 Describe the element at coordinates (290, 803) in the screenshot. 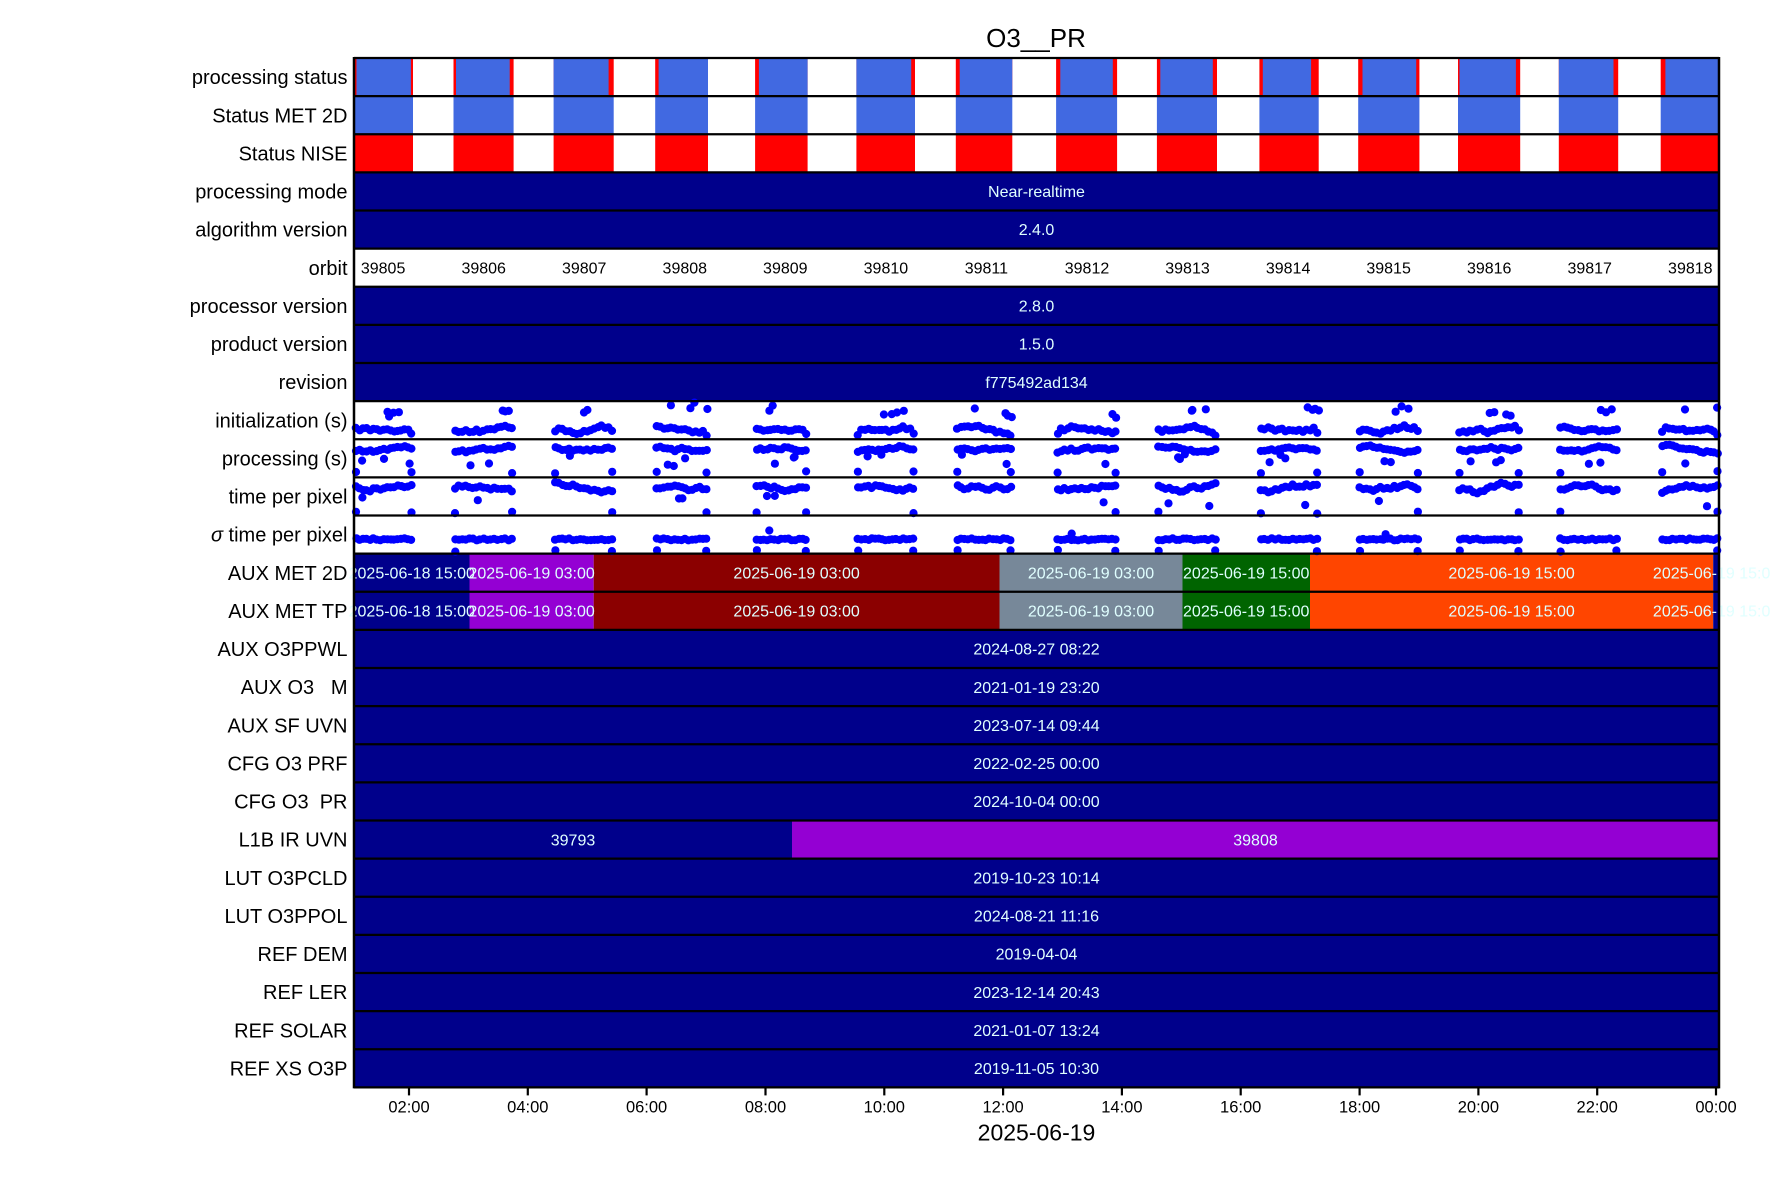

I see `svg-text: CFG O3 PR` at that location.